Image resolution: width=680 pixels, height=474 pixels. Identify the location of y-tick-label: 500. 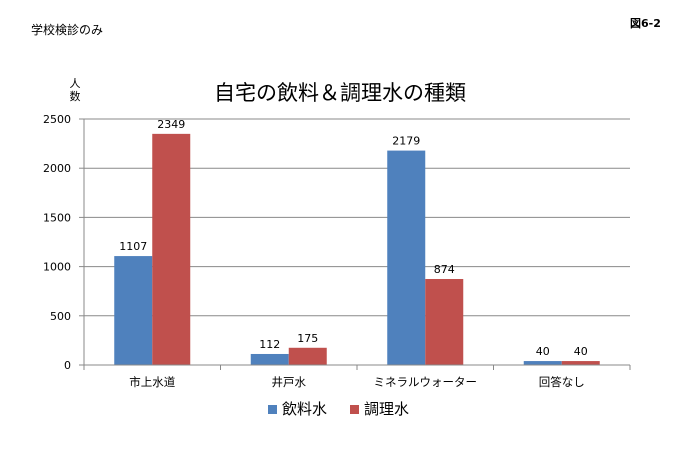
(60, 316).